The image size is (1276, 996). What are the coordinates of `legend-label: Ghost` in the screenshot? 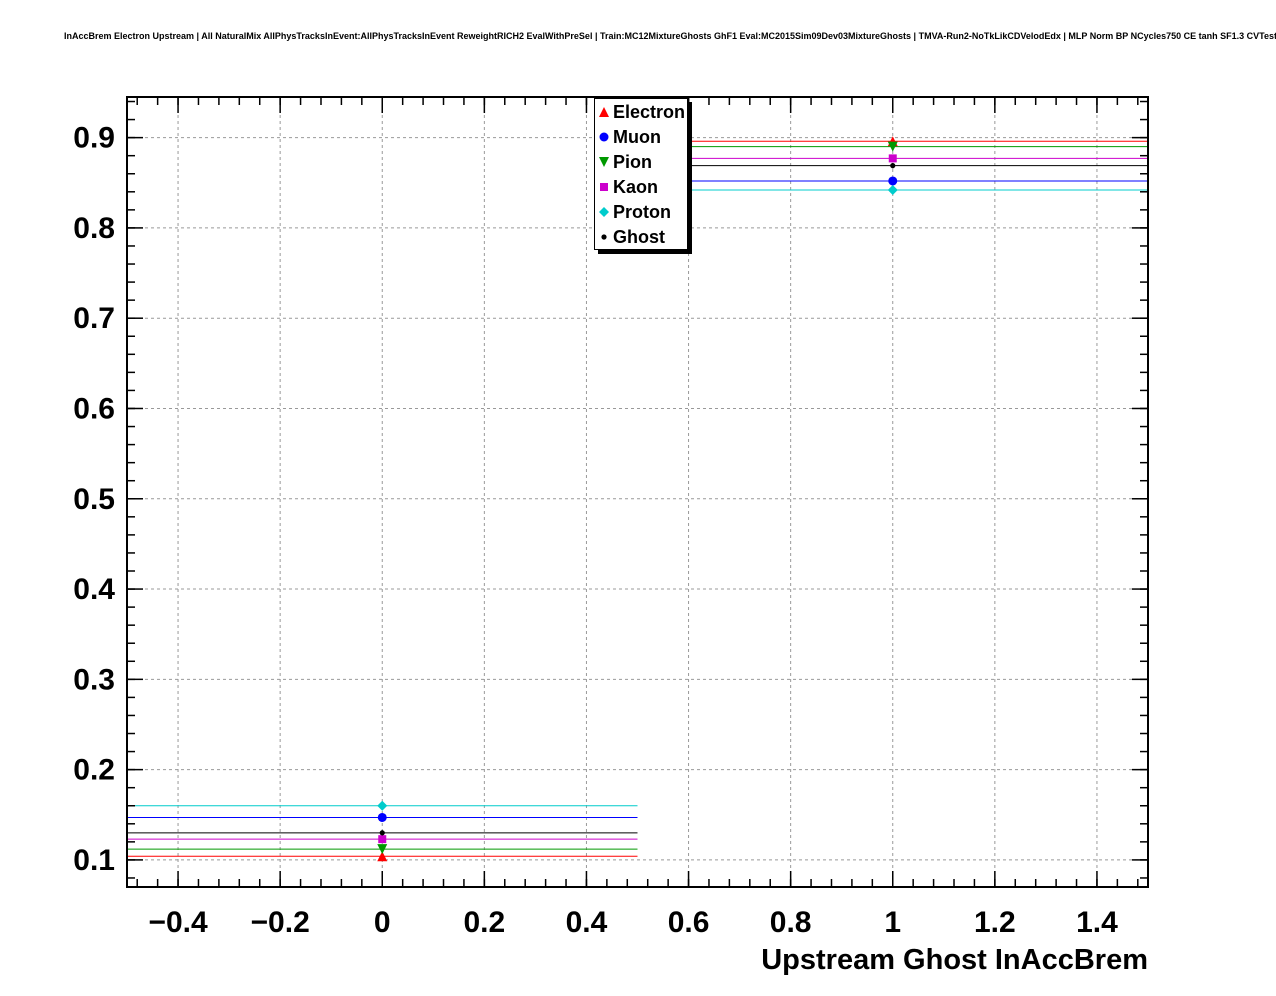 It's located at (639, 236).